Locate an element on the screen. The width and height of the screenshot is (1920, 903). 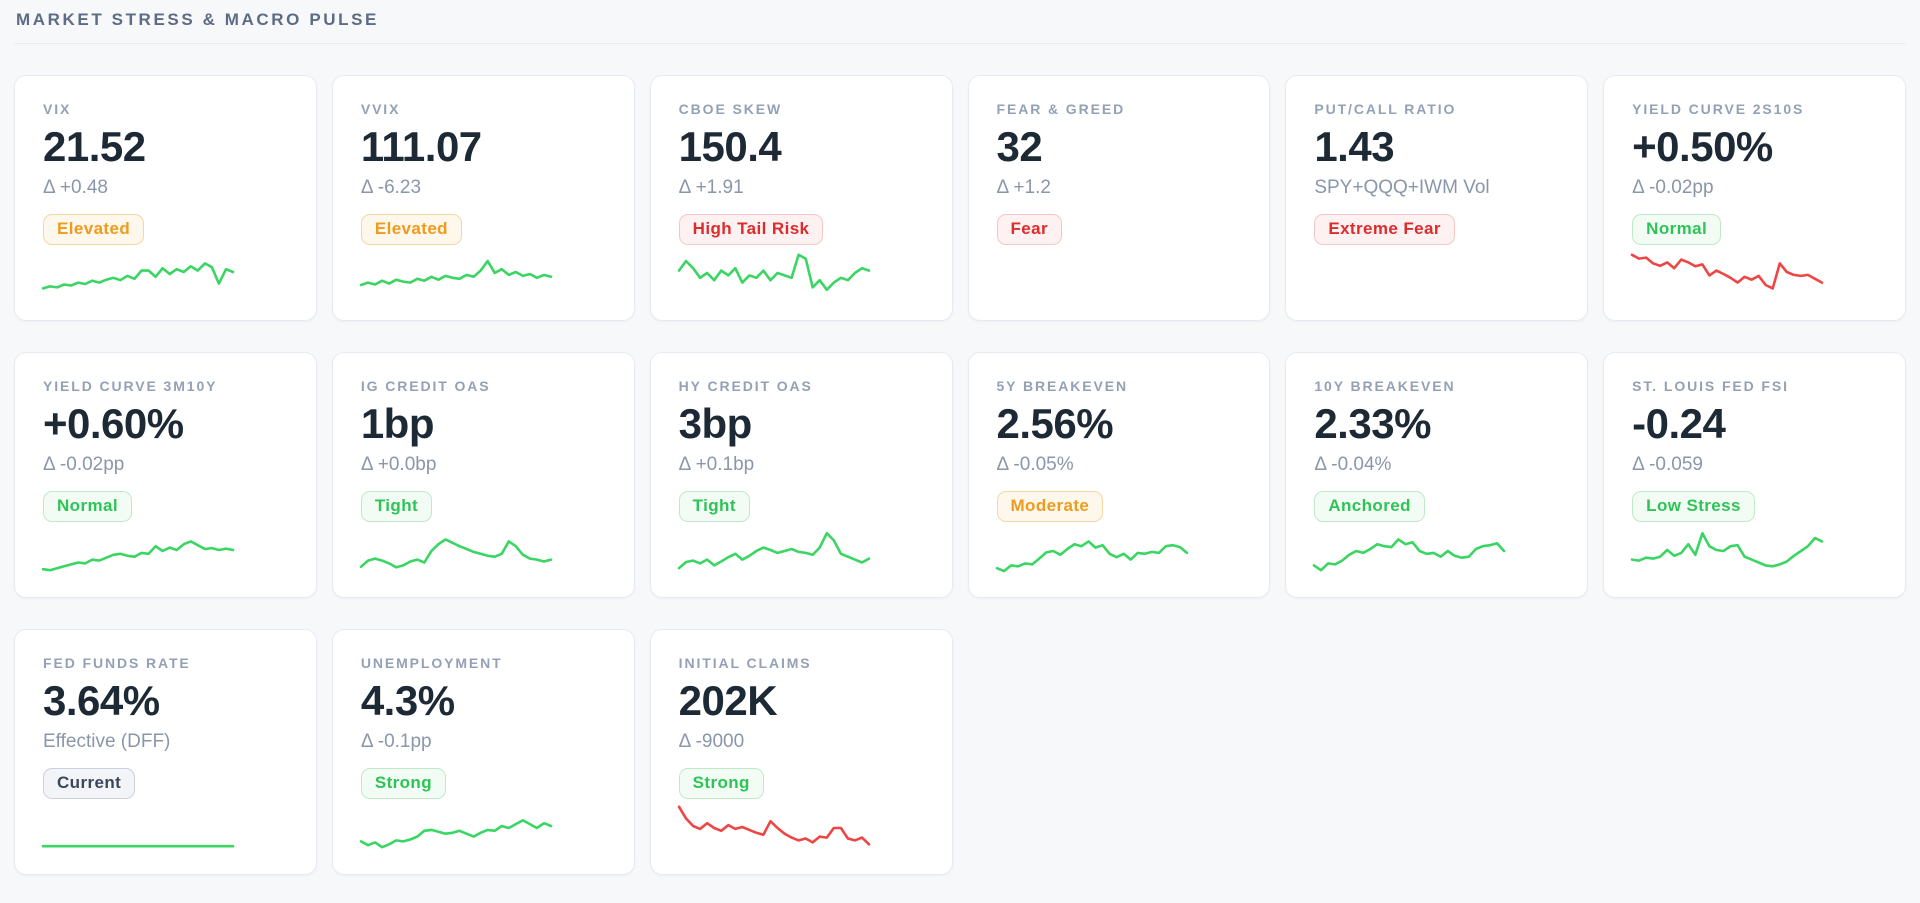
metric-title: IG CREDIT OAS is located at coordinates (425, 386).